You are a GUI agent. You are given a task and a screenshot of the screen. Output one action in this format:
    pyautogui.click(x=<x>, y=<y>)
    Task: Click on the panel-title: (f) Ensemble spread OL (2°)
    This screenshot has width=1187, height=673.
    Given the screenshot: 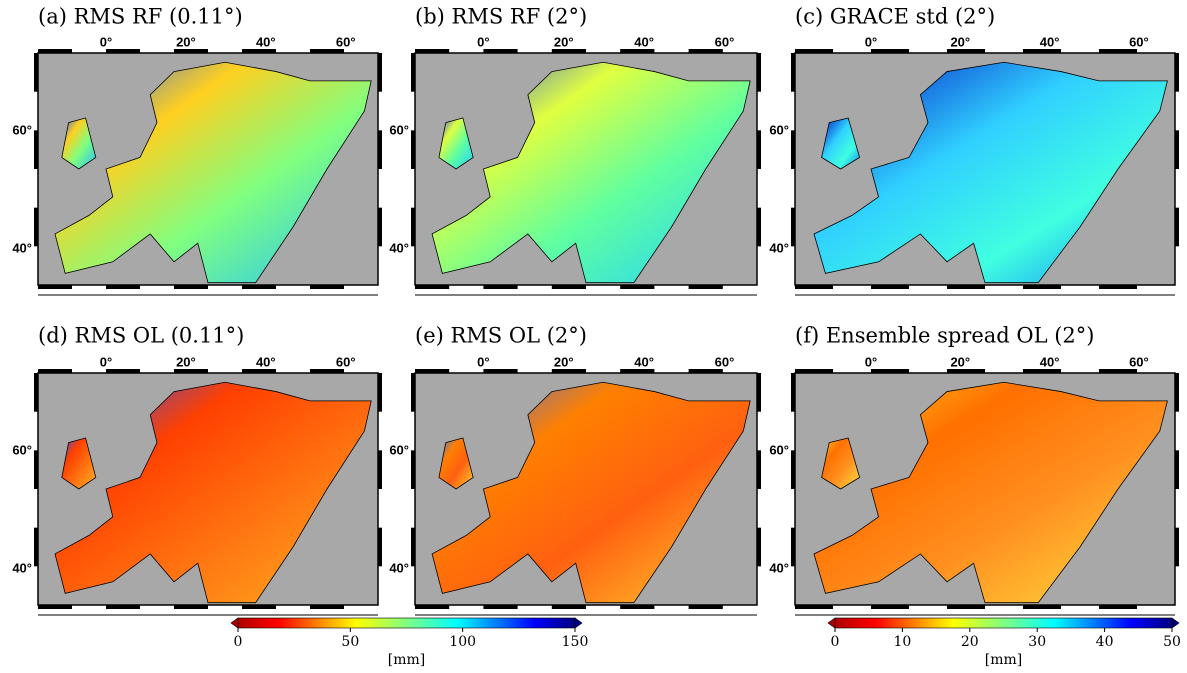 What is the action you would take?
    pyautogui.click(x=944, y=336)
    